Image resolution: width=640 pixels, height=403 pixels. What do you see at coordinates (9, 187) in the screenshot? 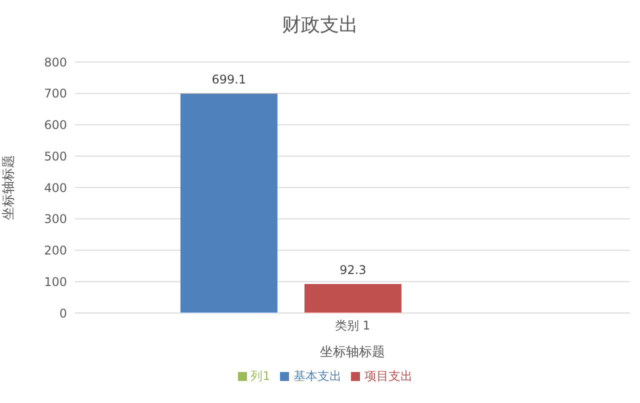
I see `y-axis-title: 坐标轴标题` at bounding box center [9, 187].